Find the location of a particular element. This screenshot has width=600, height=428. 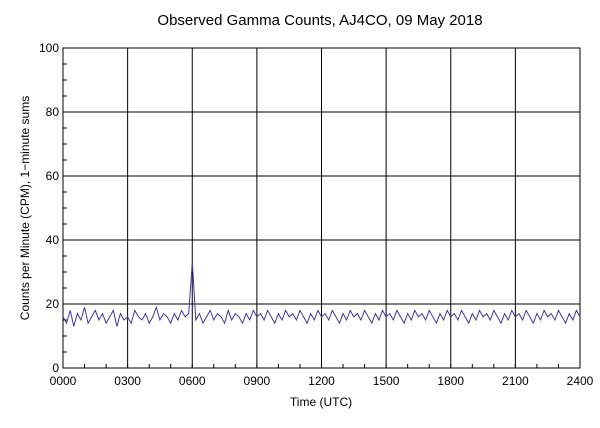

x-tick-label: 0300 is located at coordinates (127, 381).